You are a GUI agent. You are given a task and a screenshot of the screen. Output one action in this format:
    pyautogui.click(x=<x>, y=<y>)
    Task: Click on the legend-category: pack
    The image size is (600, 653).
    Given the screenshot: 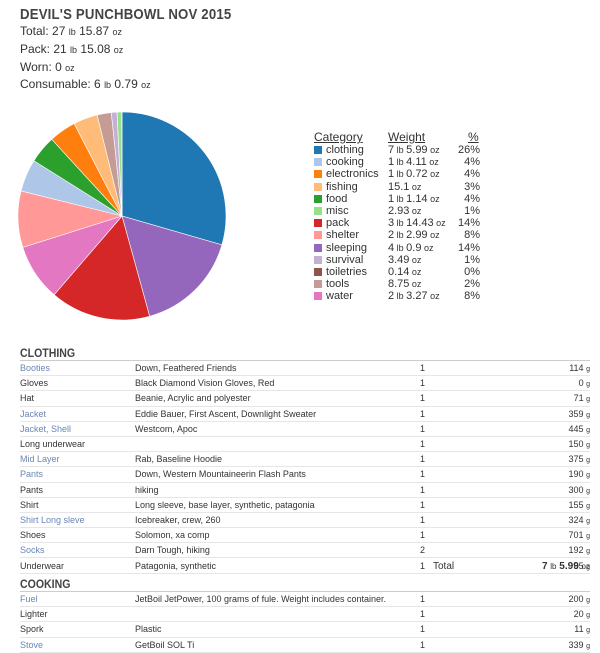 What is the action you would take?
    pyautogui.click(x=337, y=223)
    